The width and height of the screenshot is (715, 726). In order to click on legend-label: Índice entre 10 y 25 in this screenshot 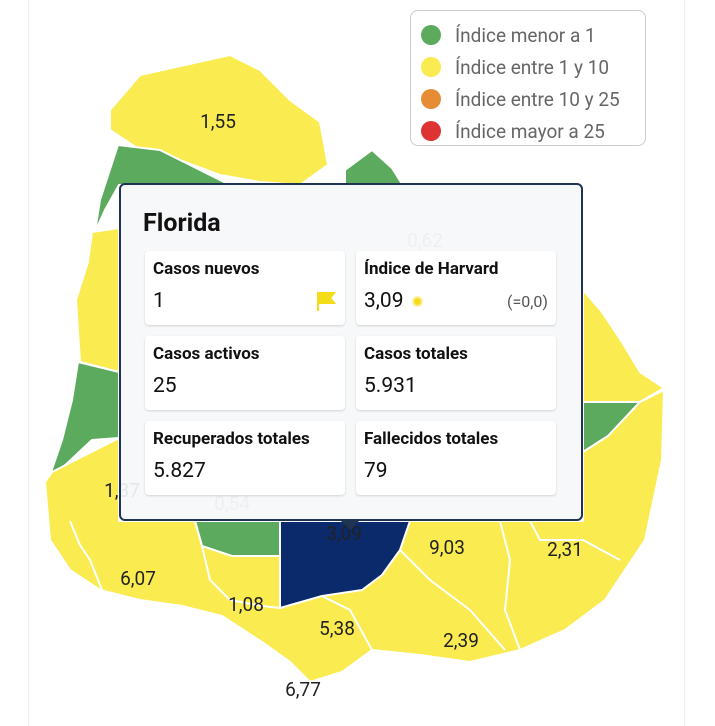, I will do `click(537, 99)`.